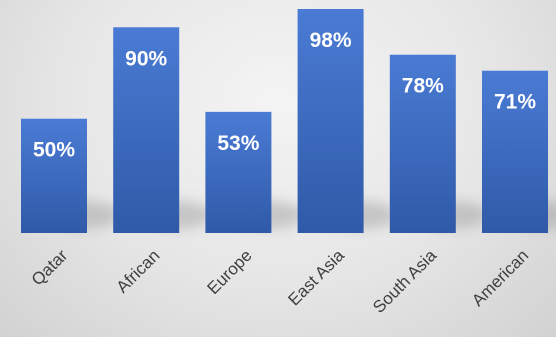  What do you see at coordinates (54, 175) in the screenshot?
I see `bar-qatar` at bounding box center [54, 175].